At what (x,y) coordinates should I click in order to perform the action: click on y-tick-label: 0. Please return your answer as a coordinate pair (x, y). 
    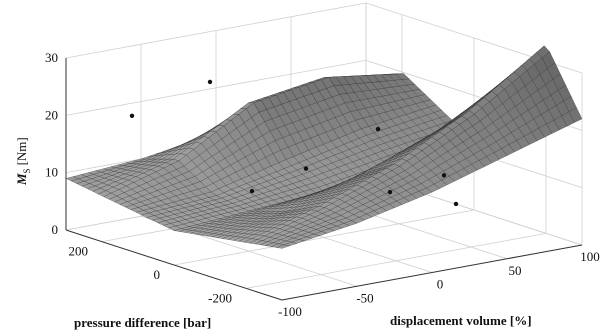
    Looking at the image, I should click on (157, 274).